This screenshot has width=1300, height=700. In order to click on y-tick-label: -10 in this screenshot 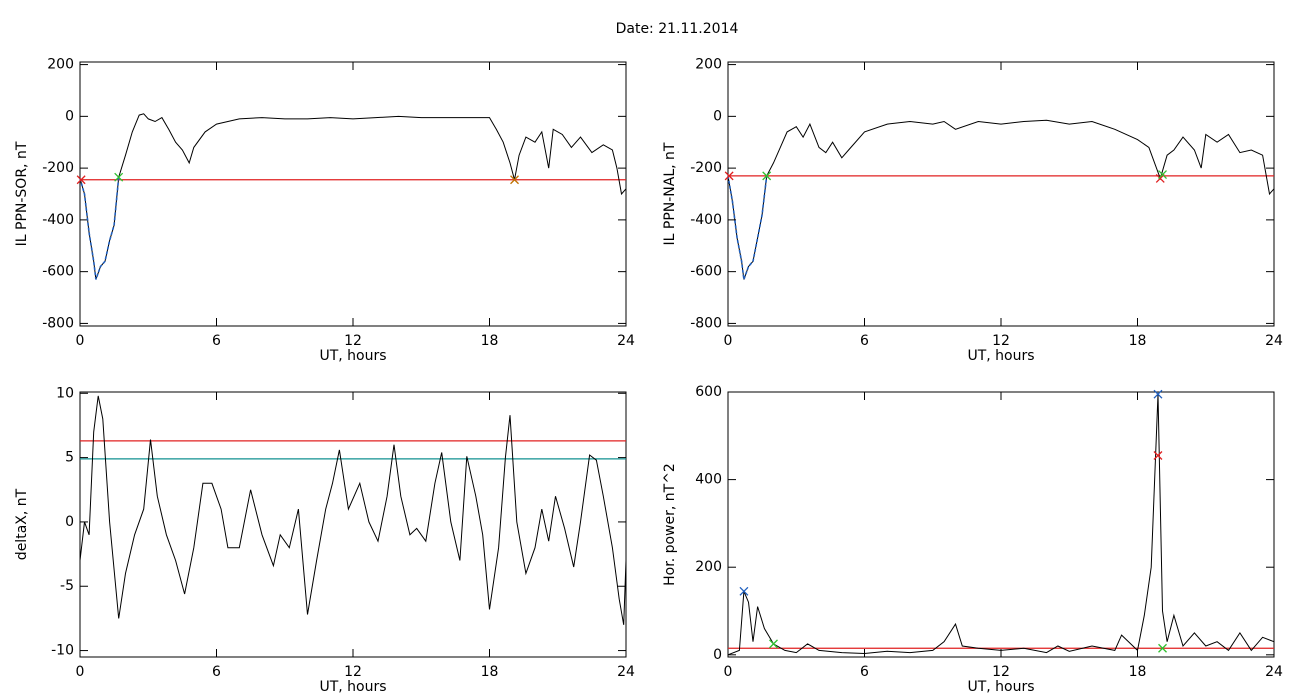, I will do `click(62, 651)`.